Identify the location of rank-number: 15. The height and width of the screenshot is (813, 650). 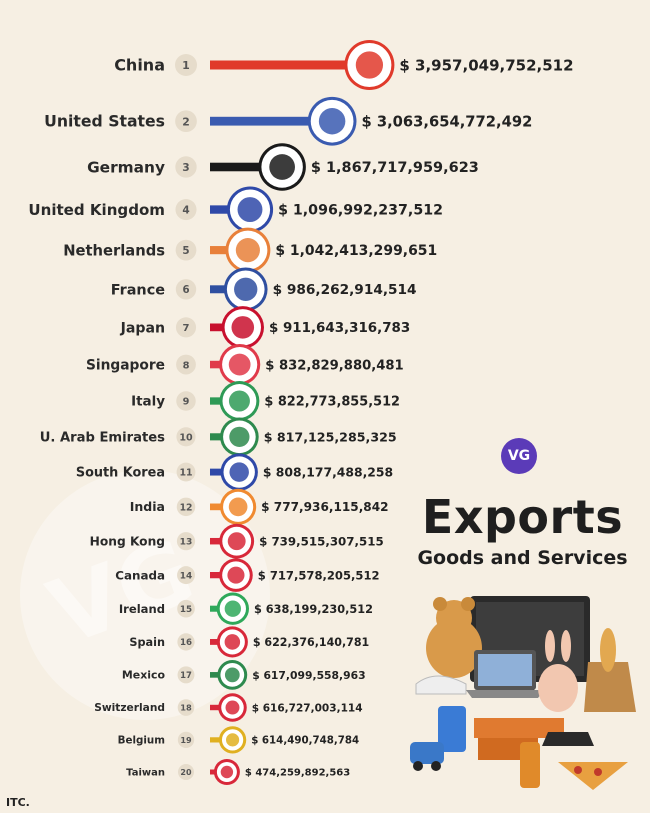
(186, 610).